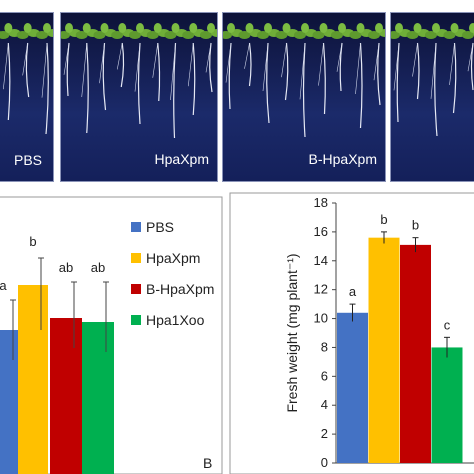  I want to click on y-tick-label: 2, so click(324, 433).